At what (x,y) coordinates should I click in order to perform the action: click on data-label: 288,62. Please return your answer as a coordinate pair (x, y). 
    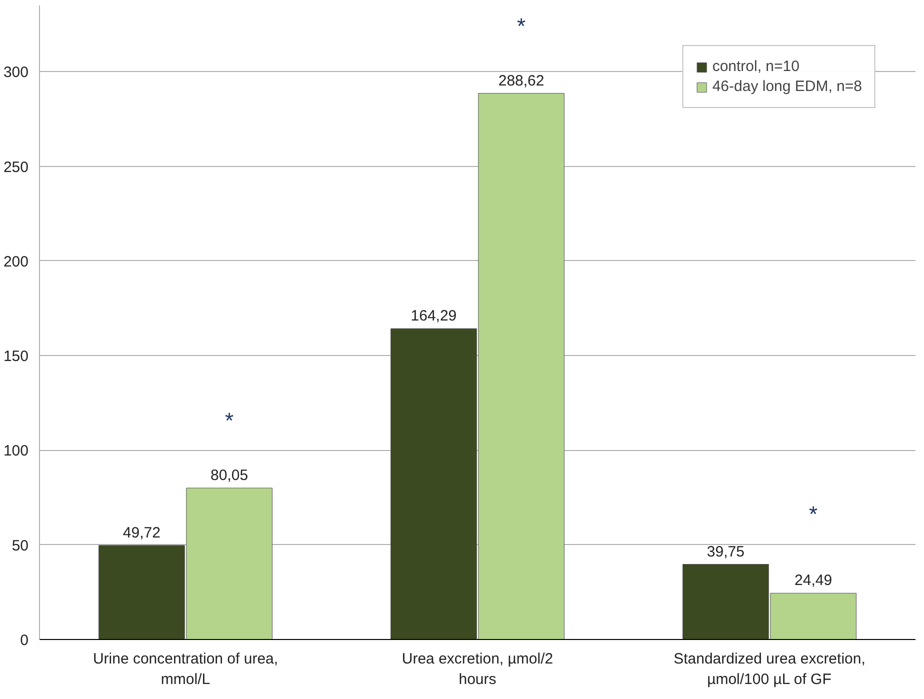
    Looking at the image, I should click on (521, 81).